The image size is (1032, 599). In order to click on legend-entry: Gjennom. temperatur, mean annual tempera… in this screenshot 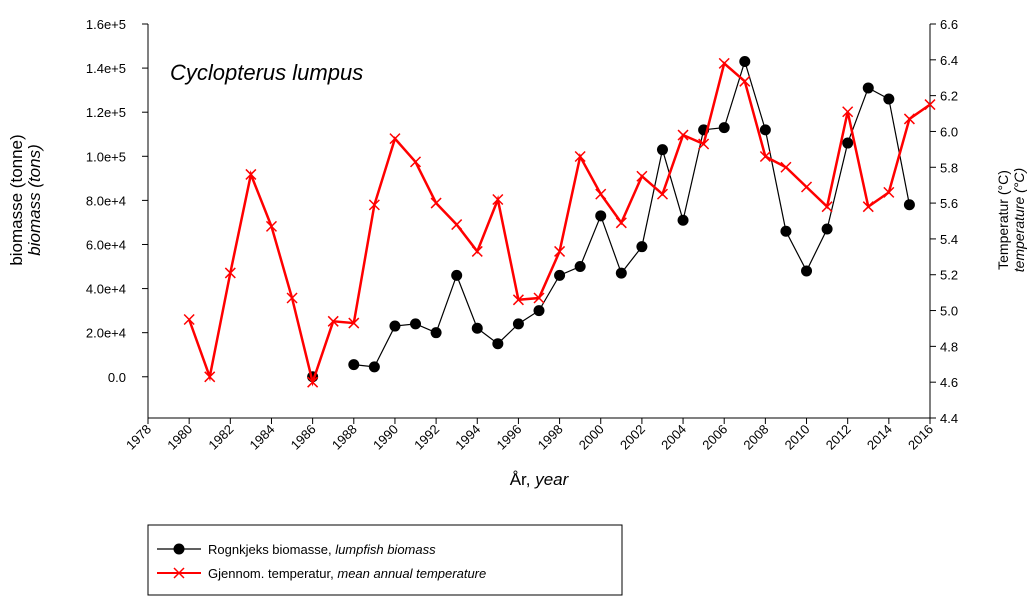, I will do `click(347, 573)`.